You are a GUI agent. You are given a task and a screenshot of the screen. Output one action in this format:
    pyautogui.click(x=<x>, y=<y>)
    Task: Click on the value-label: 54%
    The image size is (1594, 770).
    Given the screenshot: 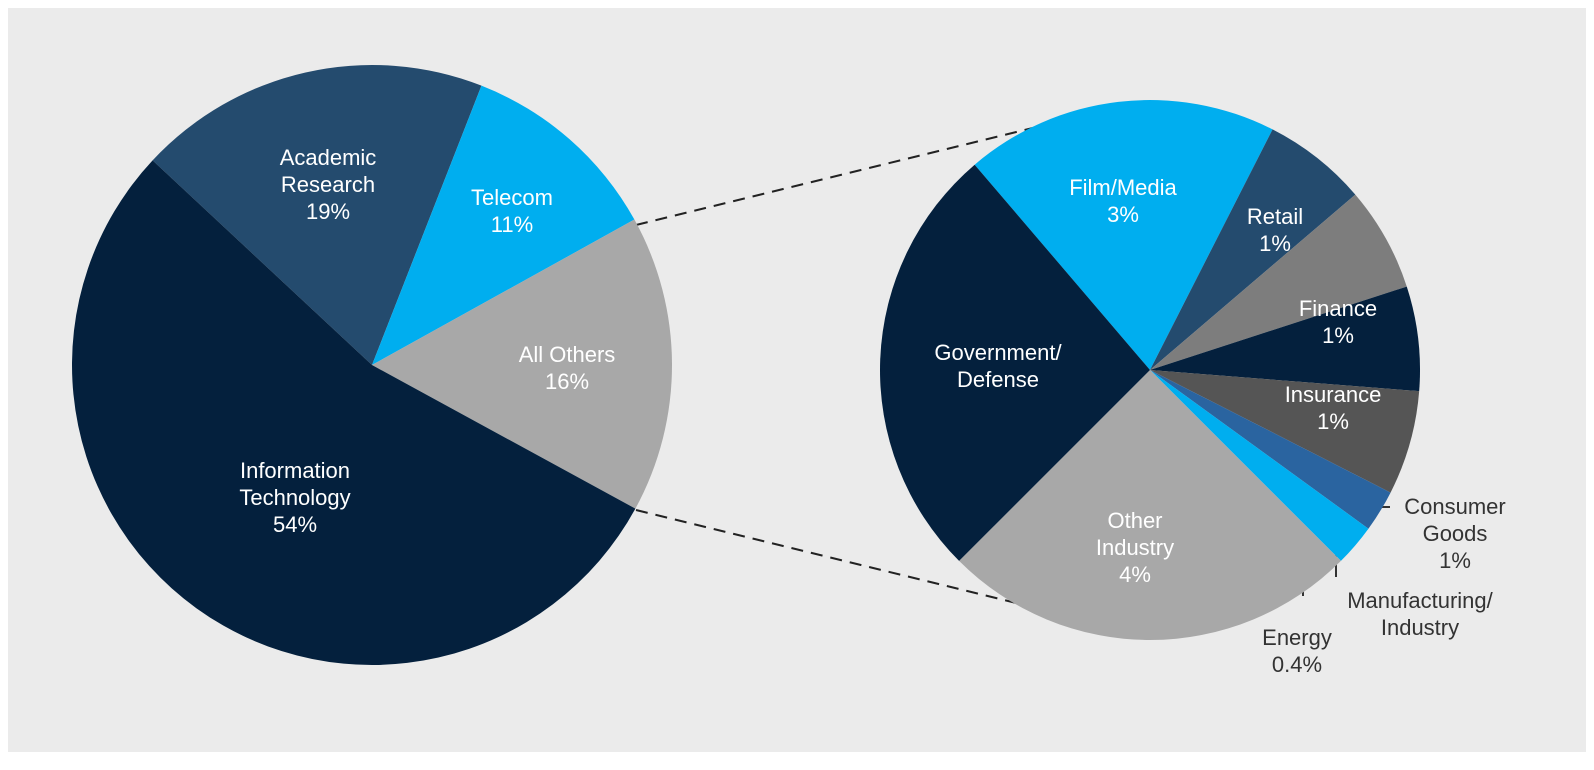 What is the action you would take?
    pyautogui.click(x=295, y=524)
    